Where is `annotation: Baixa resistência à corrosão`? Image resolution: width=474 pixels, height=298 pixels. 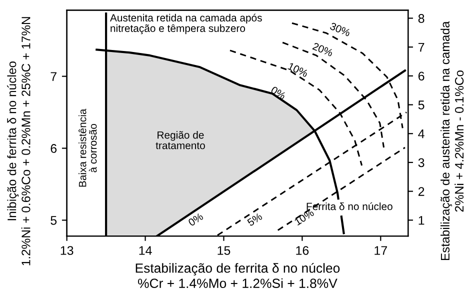 annotation: Baixa resistência à corrosão is located at coordinates (87, 147).